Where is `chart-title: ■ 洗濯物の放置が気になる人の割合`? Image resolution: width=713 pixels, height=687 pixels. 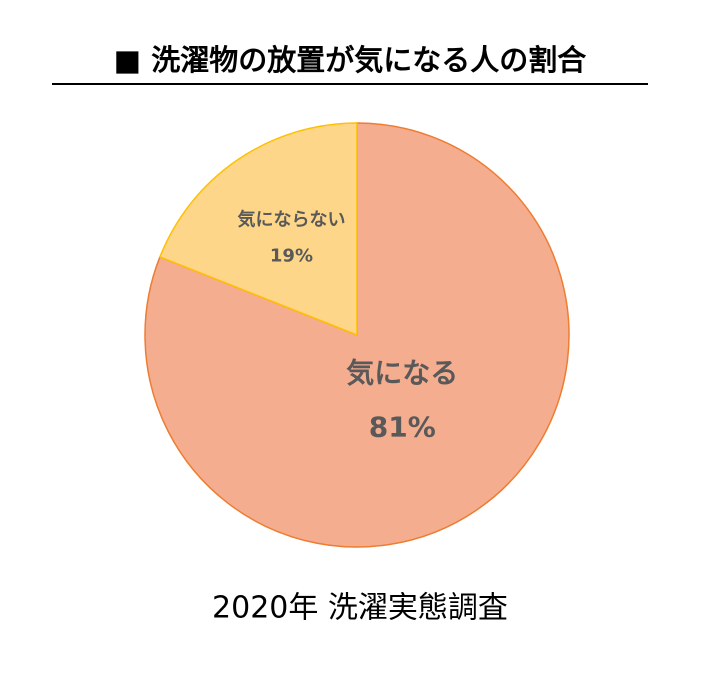
chart-title: ■ 洗濯物の放置が気になる人の割合 is located at coordinates (350, 60).